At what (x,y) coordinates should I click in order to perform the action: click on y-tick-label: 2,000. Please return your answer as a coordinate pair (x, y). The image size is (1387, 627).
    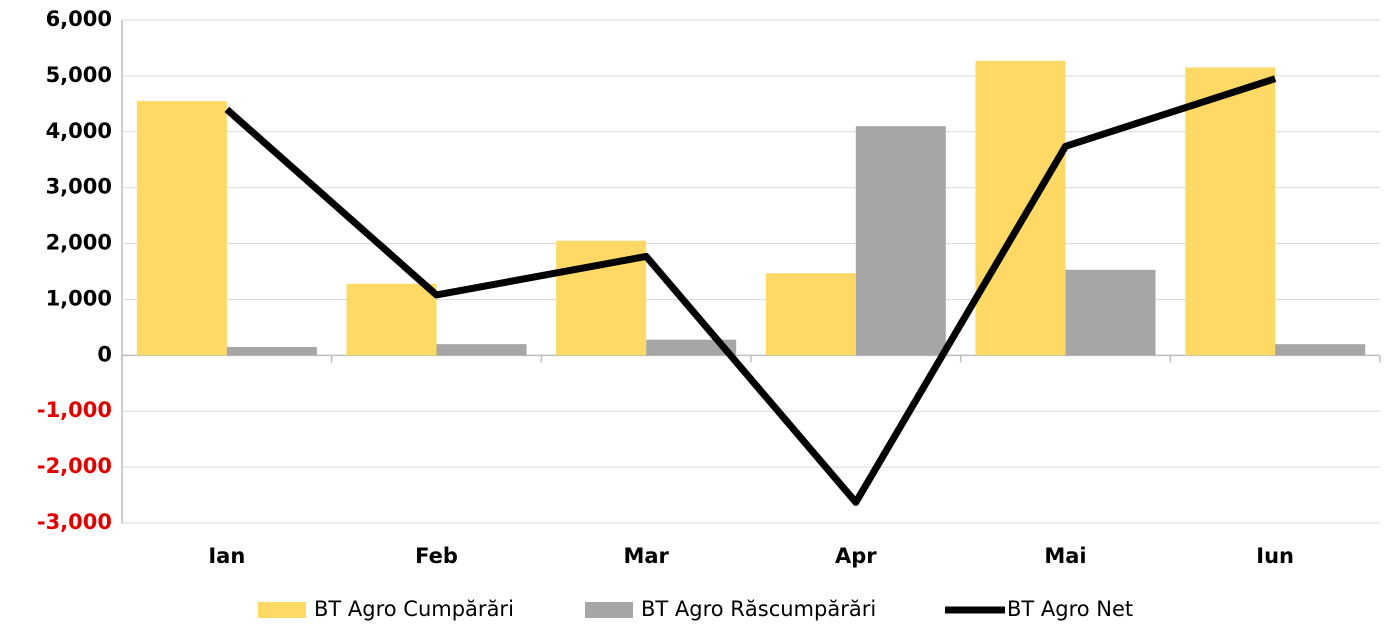
    Looking at the image, I should click on (79, 243).